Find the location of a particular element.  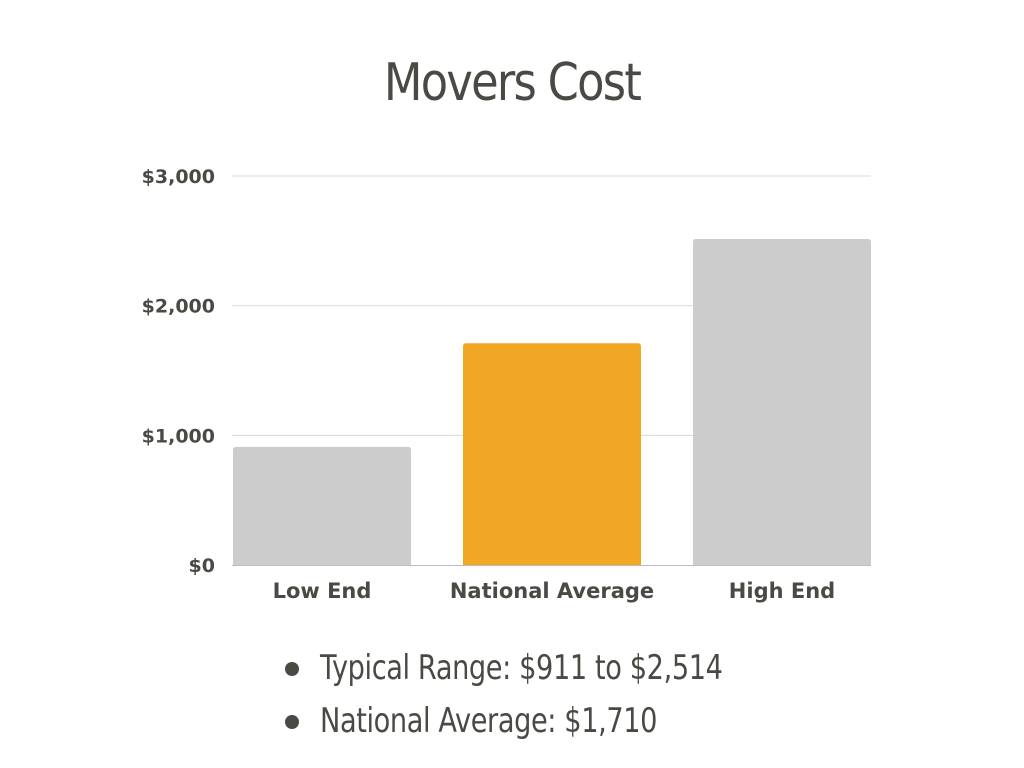

chart-title: Movers Cost is located at coordinates (512, 83).